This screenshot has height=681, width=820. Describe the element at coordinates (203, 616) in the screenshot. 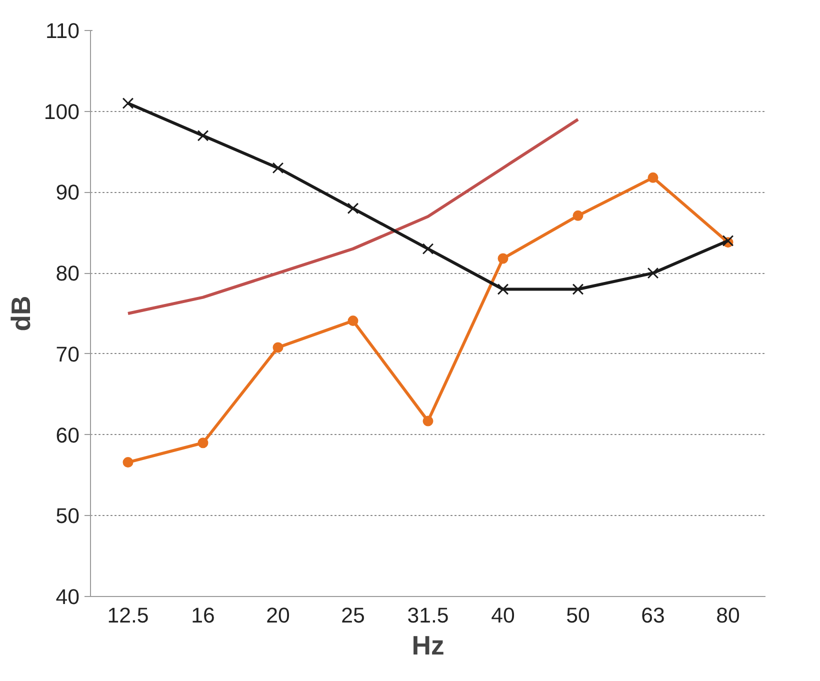

I see `x-tick-label: 16` at that location.